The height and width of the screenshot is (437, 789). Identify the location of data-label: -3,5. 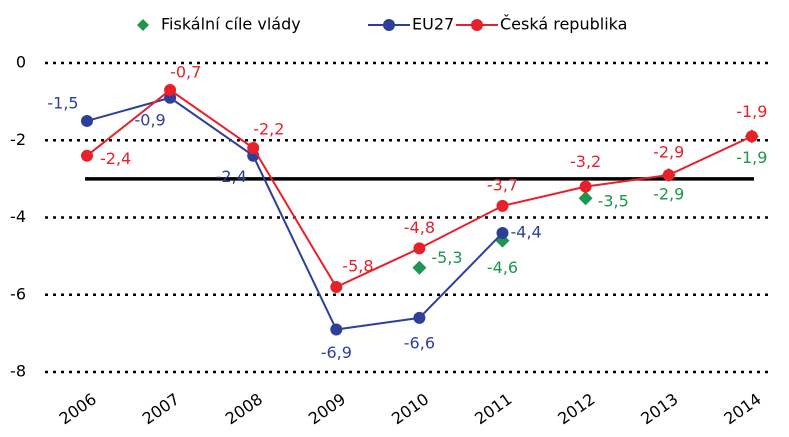
(613, 201).